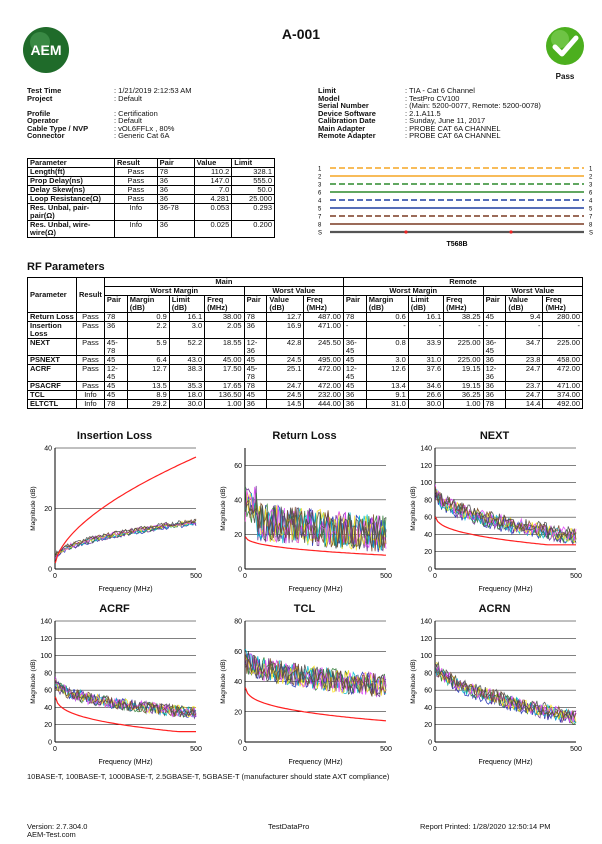 This screenshot has width=602, height=844. Describe the element at coordinates (563, 330) in the screenshot. I see `rf-cell: -` at that location.